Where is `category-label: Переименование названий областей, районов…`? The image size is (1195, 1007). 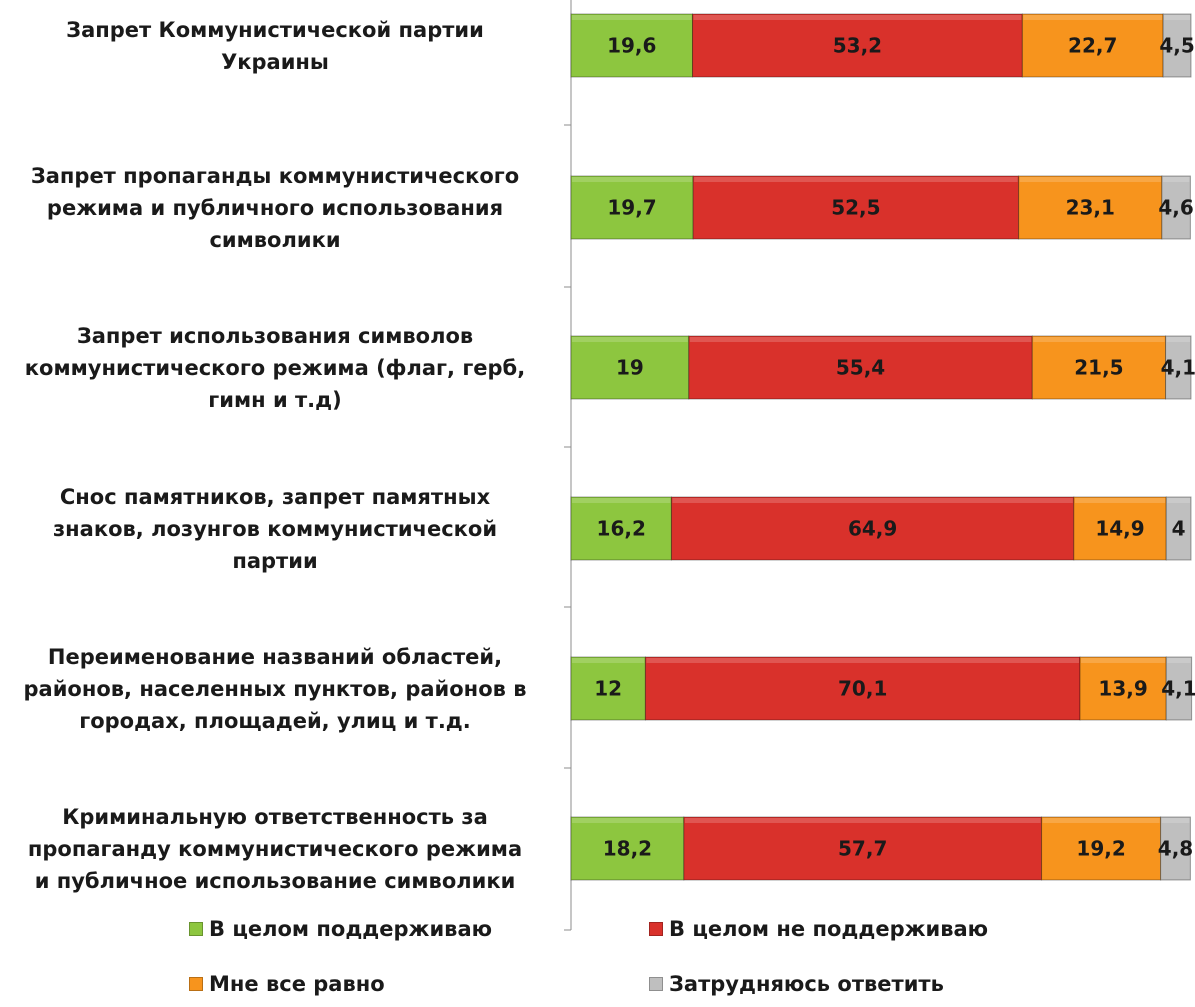
category-label: Переименование названий областей, районов… is located at coordinates (275, 689).